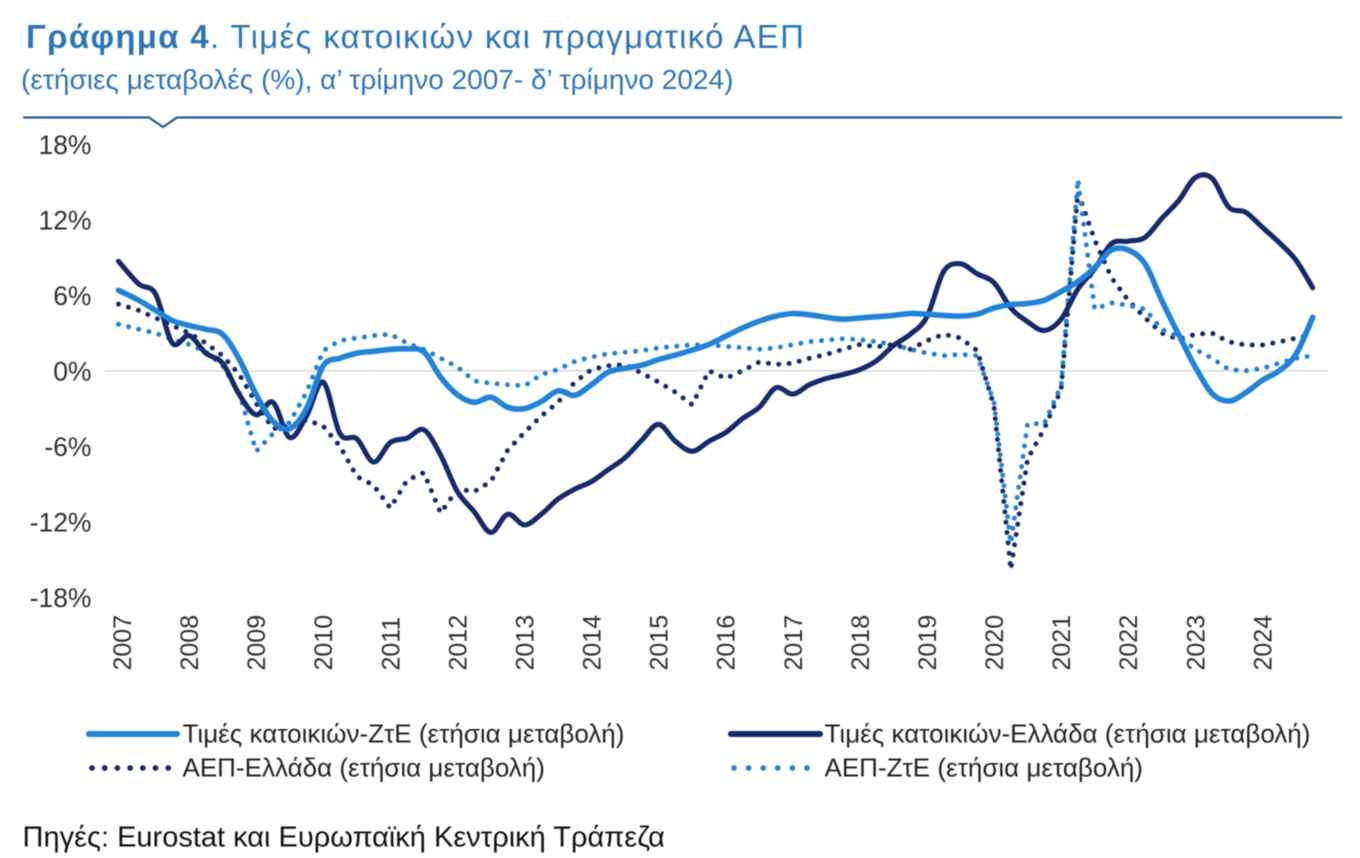 The image size is (1360, 858). Describe the element at coordinates (61, 598) in the screenshot. I see `svg-text: -18%` at that location.